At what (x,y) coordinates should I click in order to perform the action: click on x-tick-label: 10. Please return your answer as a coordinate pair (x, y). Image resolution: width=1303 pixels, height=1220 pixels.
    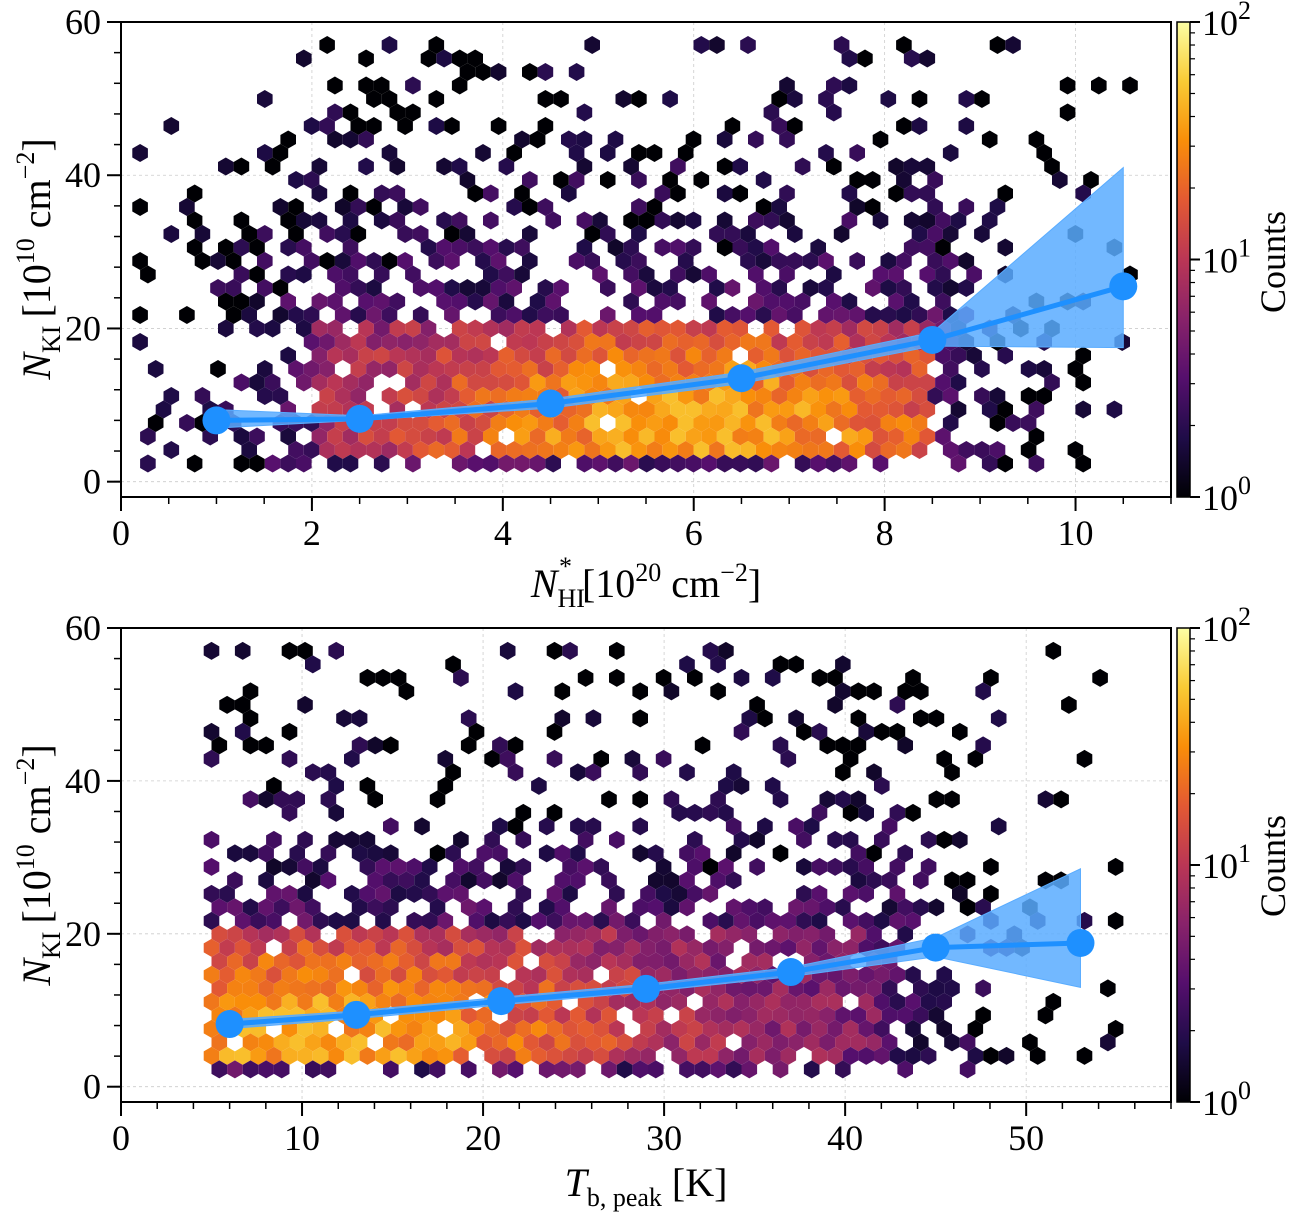
    Looking at the image, I should click on (302, 1138).